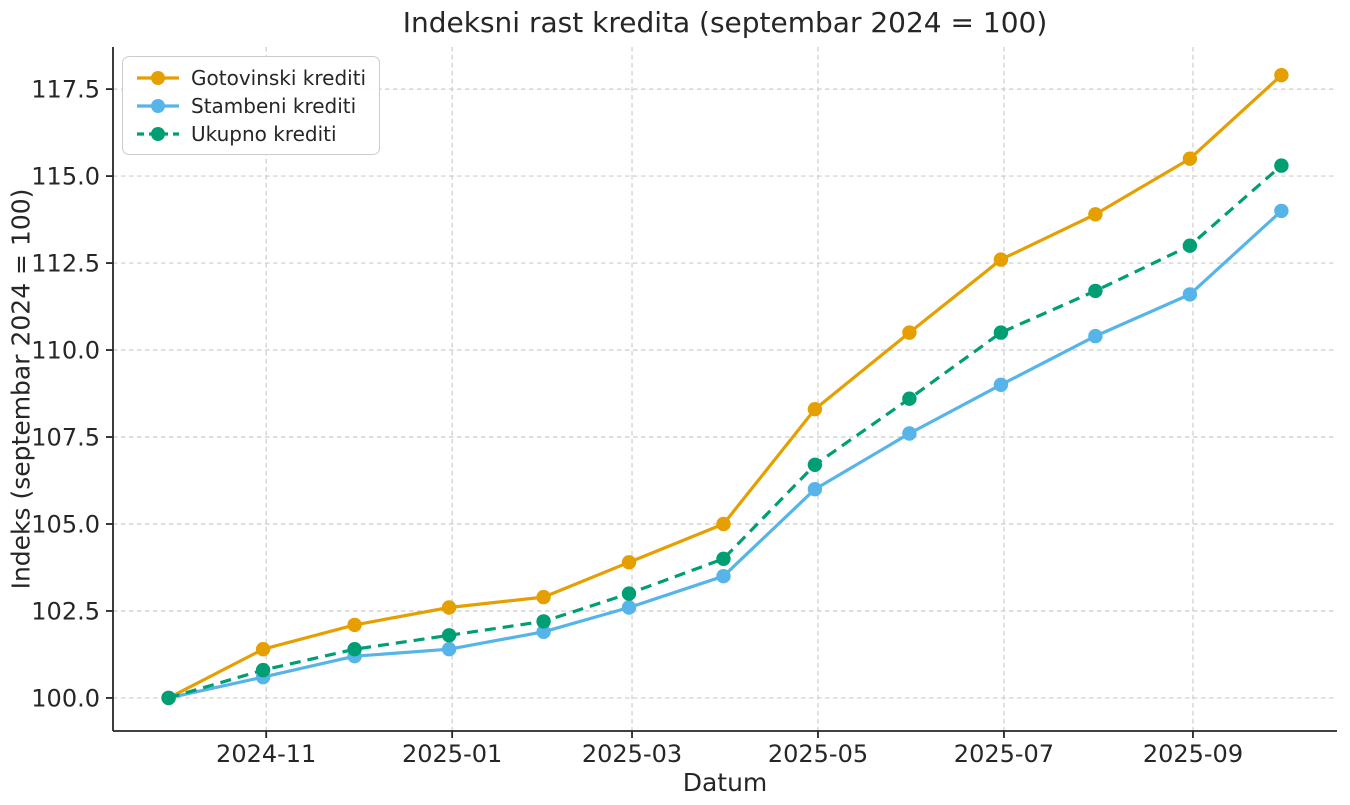 This screenshot has height=805, width=1350. What do you see at coordinates (1004, 754) in the screenshot?
I see `x-tick-label: 2025-07` at bounding box center [1004, 754].